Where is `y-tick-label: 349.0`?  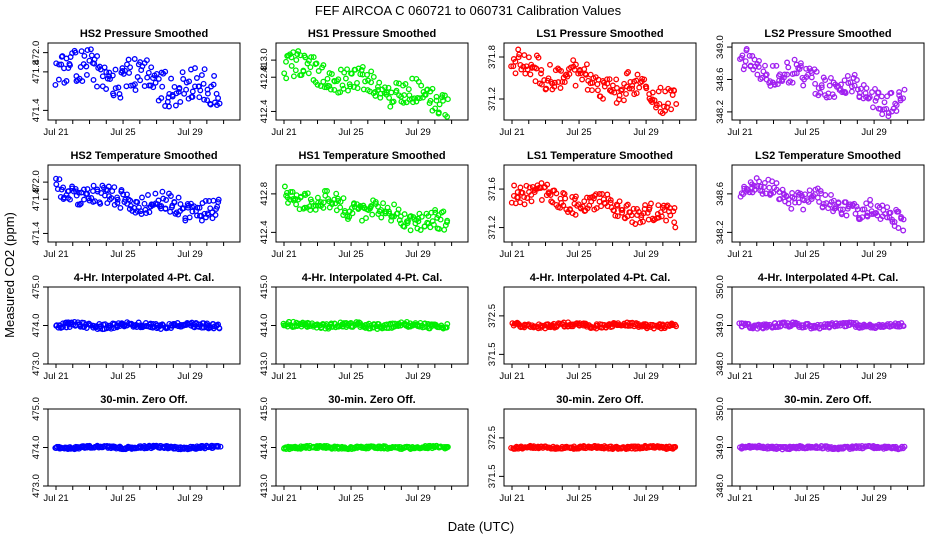
y-tick-label: 349.0 is located at coordinates (720, 326).